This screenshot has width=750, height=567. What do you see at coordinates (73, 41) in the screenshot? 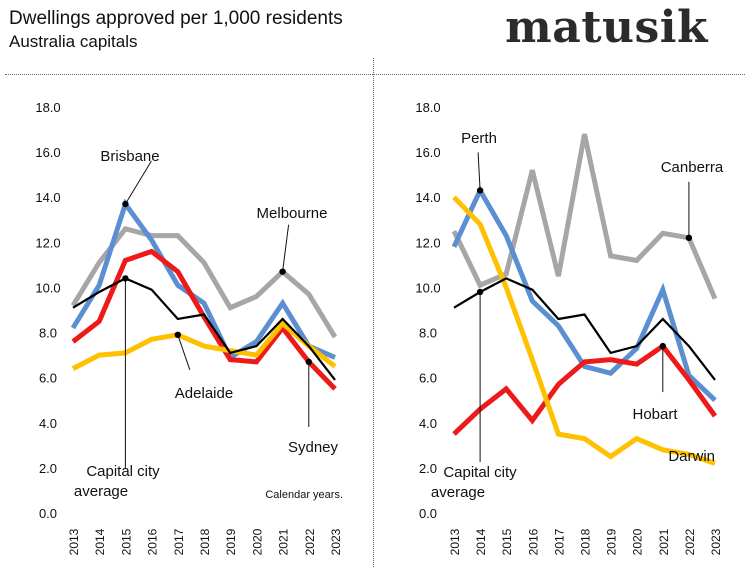
I see `chart-subtitle: Australia capitals` at bounding box center [73, 41].